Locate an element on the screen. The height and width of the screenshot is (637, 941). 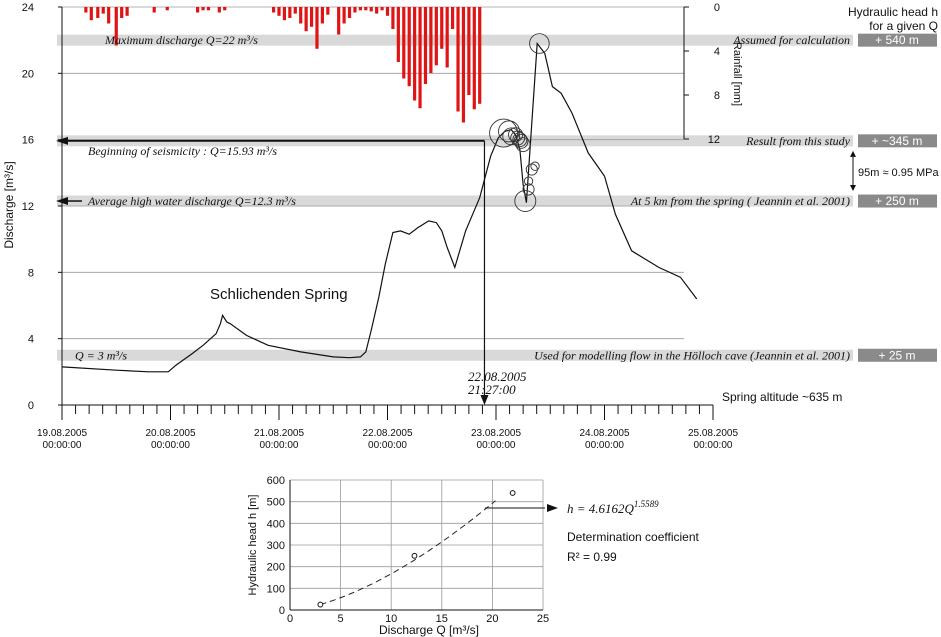
discharge-y-axis-label: Discharge [m³/s] is located at coordinates (9, 204).